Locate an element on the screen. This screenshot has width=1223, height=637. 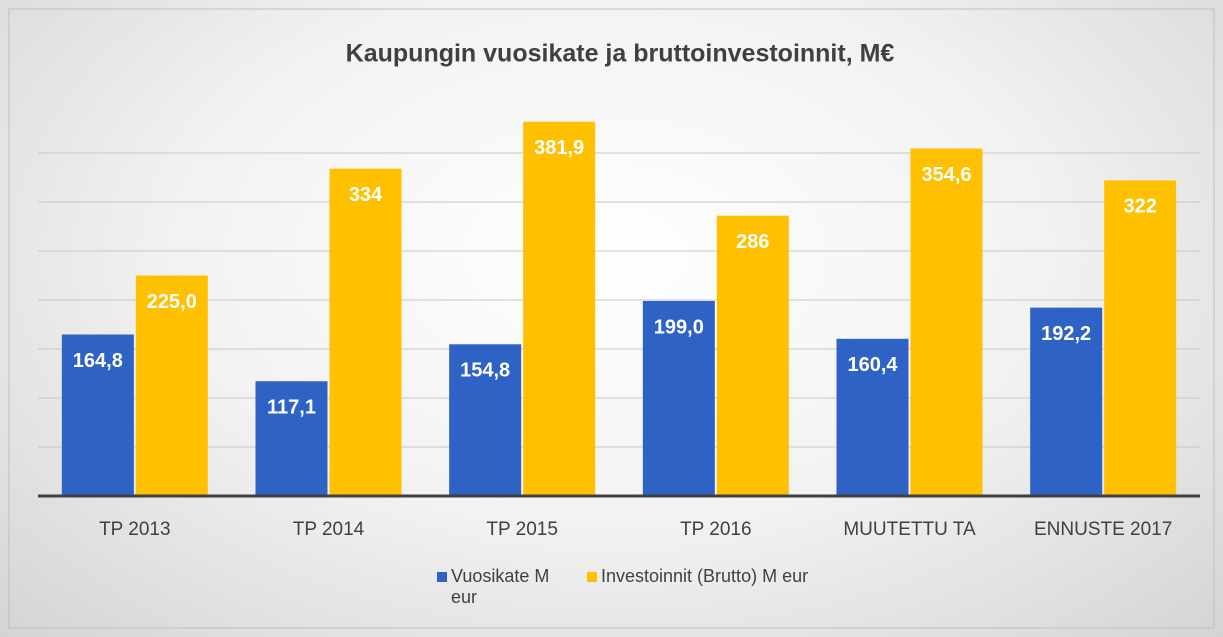
x-tick-label: TP 2015 is located at coordinates (521, 529).